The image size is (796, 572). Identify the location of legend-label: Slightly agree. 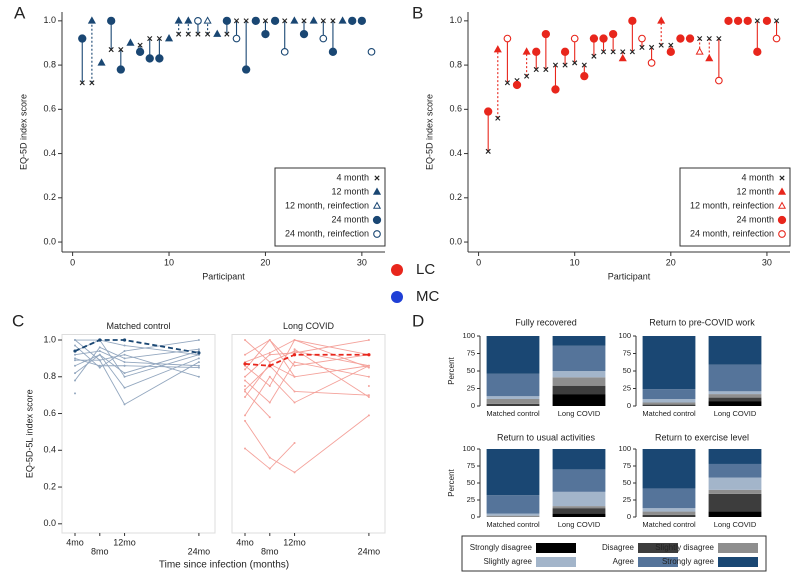
(508, 561).